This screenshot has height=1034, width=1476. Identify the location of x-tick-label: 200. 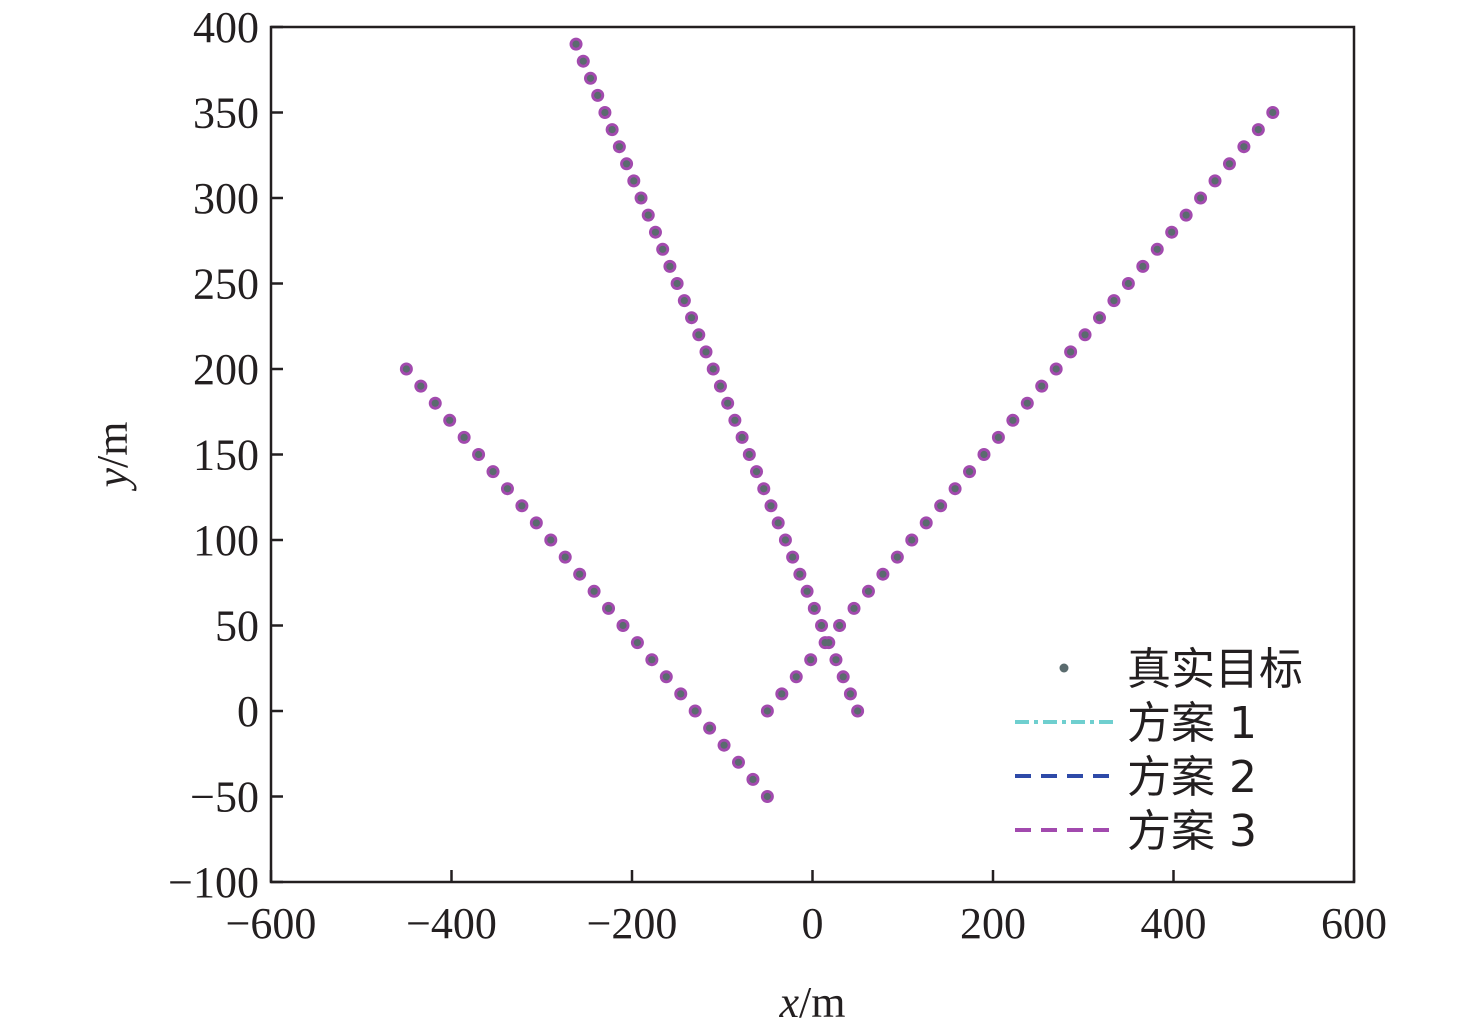
(993, 923).